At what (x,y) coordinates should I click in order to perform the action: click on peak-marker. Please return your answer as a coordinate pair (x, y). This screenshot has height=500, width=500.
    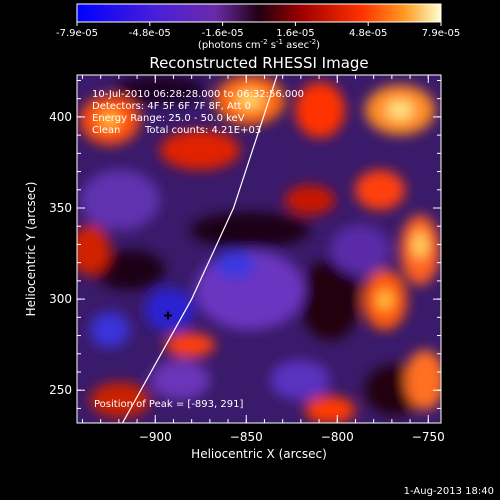
    Looking at the image, I should click on (168, 315).